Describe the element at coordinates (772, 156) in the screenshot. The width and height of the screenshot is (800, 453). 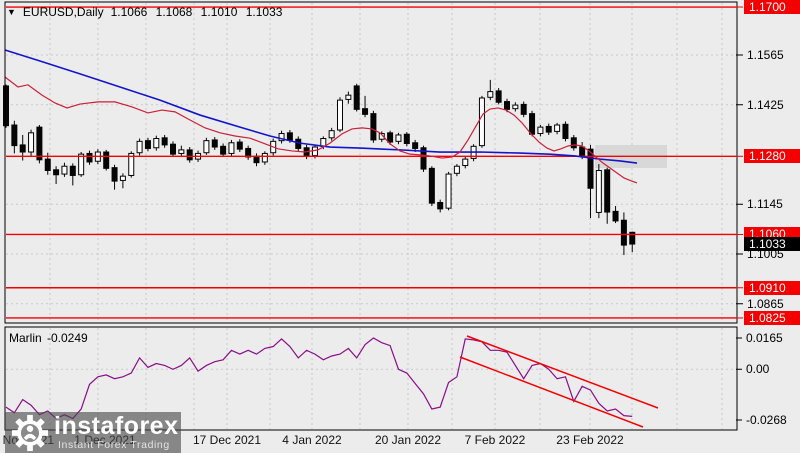
I see `price-axis-label: 1.1280` at that location.